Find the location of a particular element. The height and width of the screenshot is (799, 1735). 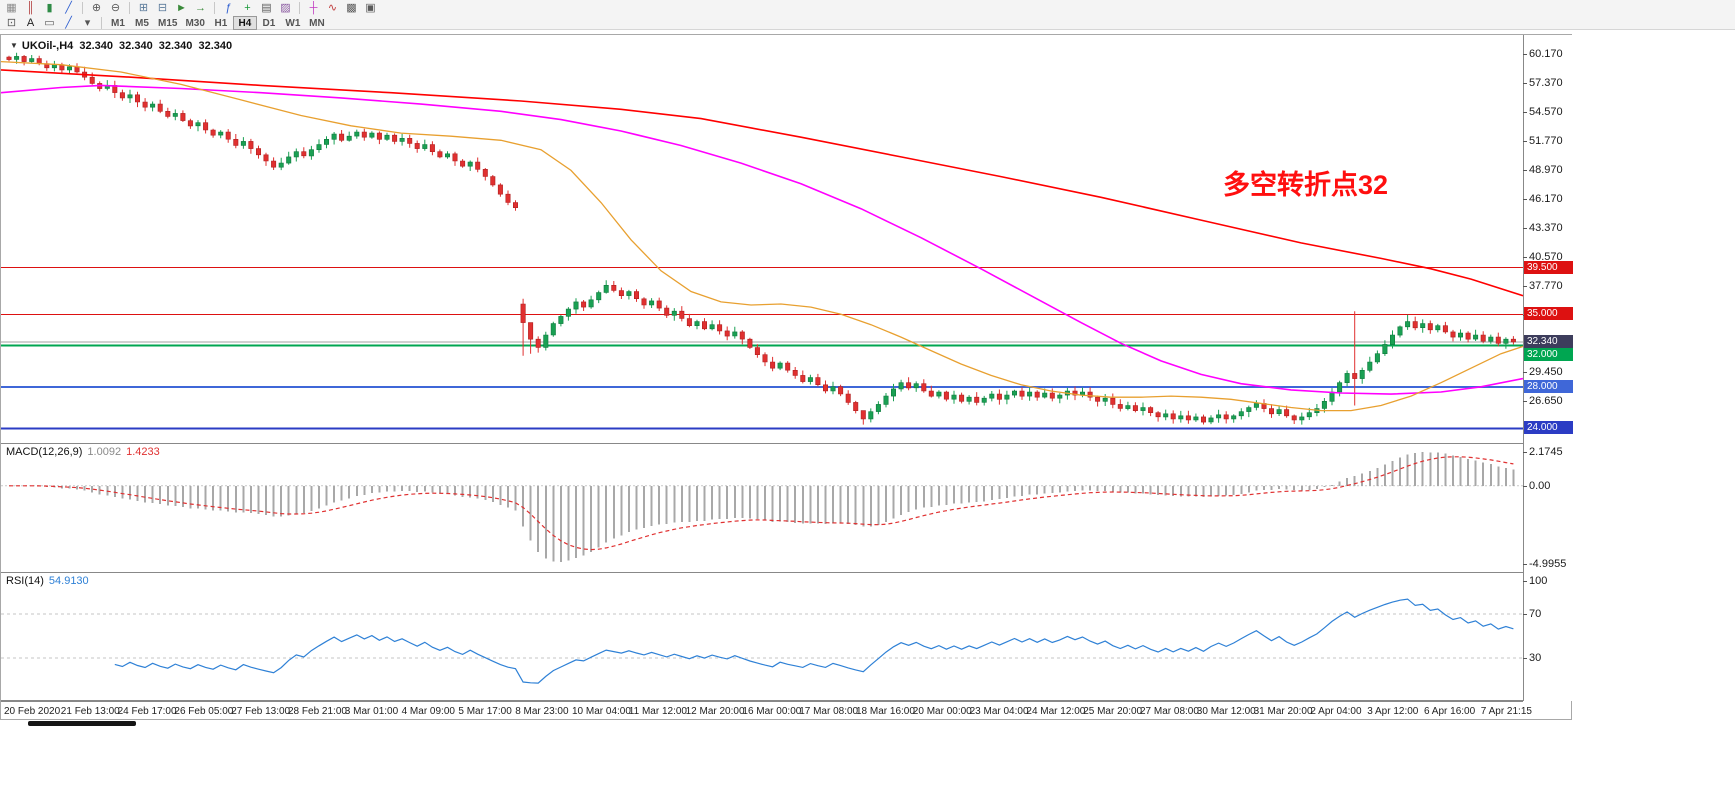

macd-histogram is located at coordinates (765, 507).